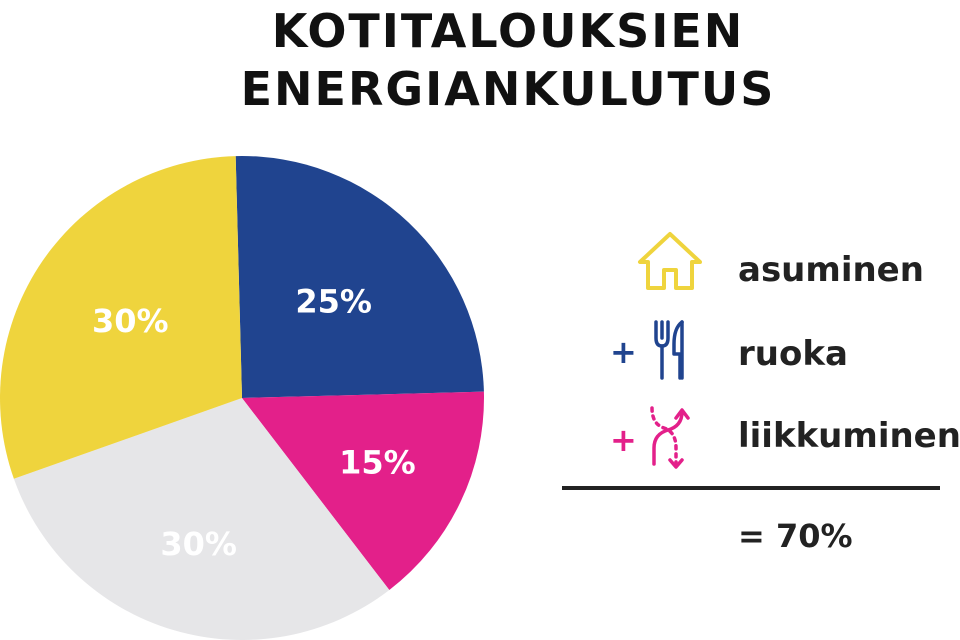 The image size is (960, 640). I want to click on fork-knife-icon, so click(669, 350).